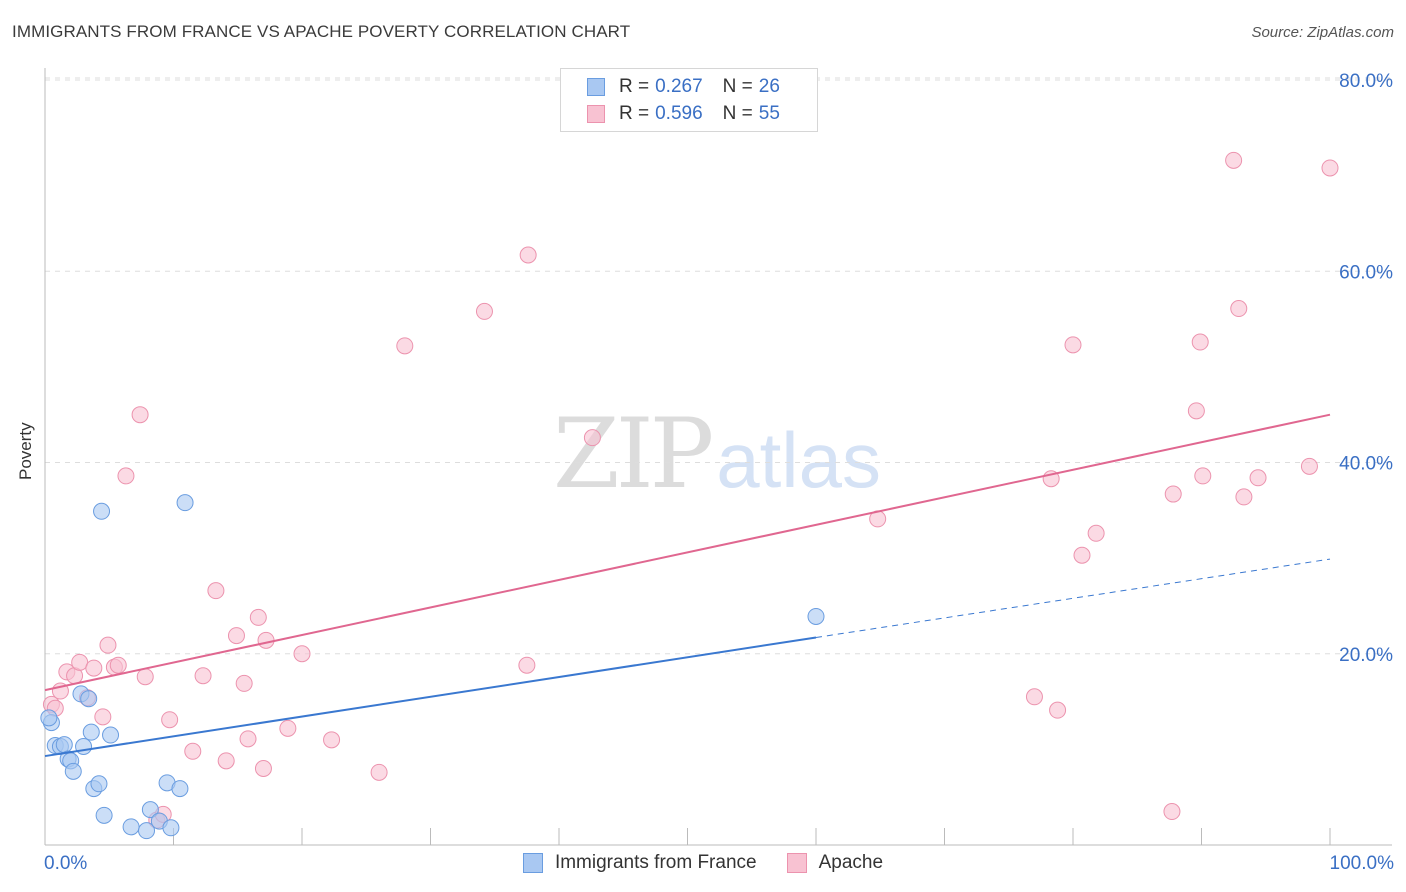 The image size is (1406, 892). What do you see at coordinates (769, 86) in the screenshot?
I see `legend-n-value: 26` at bounding box center [769, 86].